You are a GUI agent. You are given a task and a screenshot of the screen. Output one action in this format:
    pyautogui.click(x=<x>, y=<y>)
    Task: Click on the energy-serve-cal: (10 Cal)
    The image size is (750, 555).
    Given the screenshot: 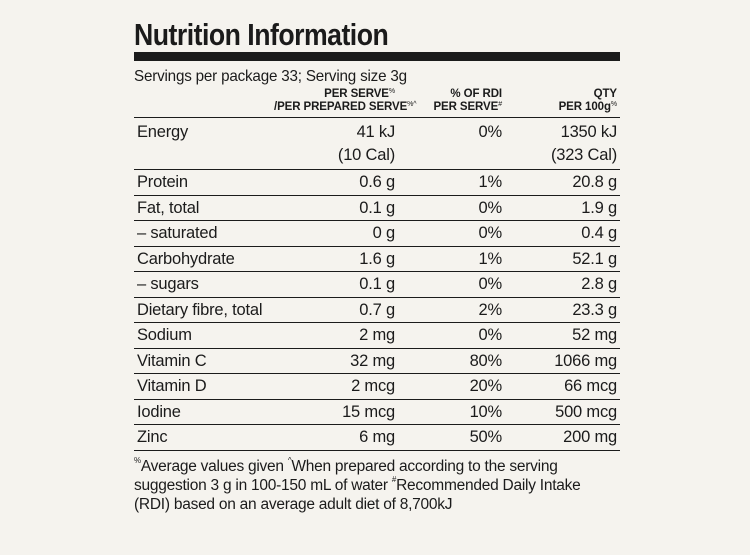 What is the action you would take?
    pyautogui.click(x=366, y=155)
    